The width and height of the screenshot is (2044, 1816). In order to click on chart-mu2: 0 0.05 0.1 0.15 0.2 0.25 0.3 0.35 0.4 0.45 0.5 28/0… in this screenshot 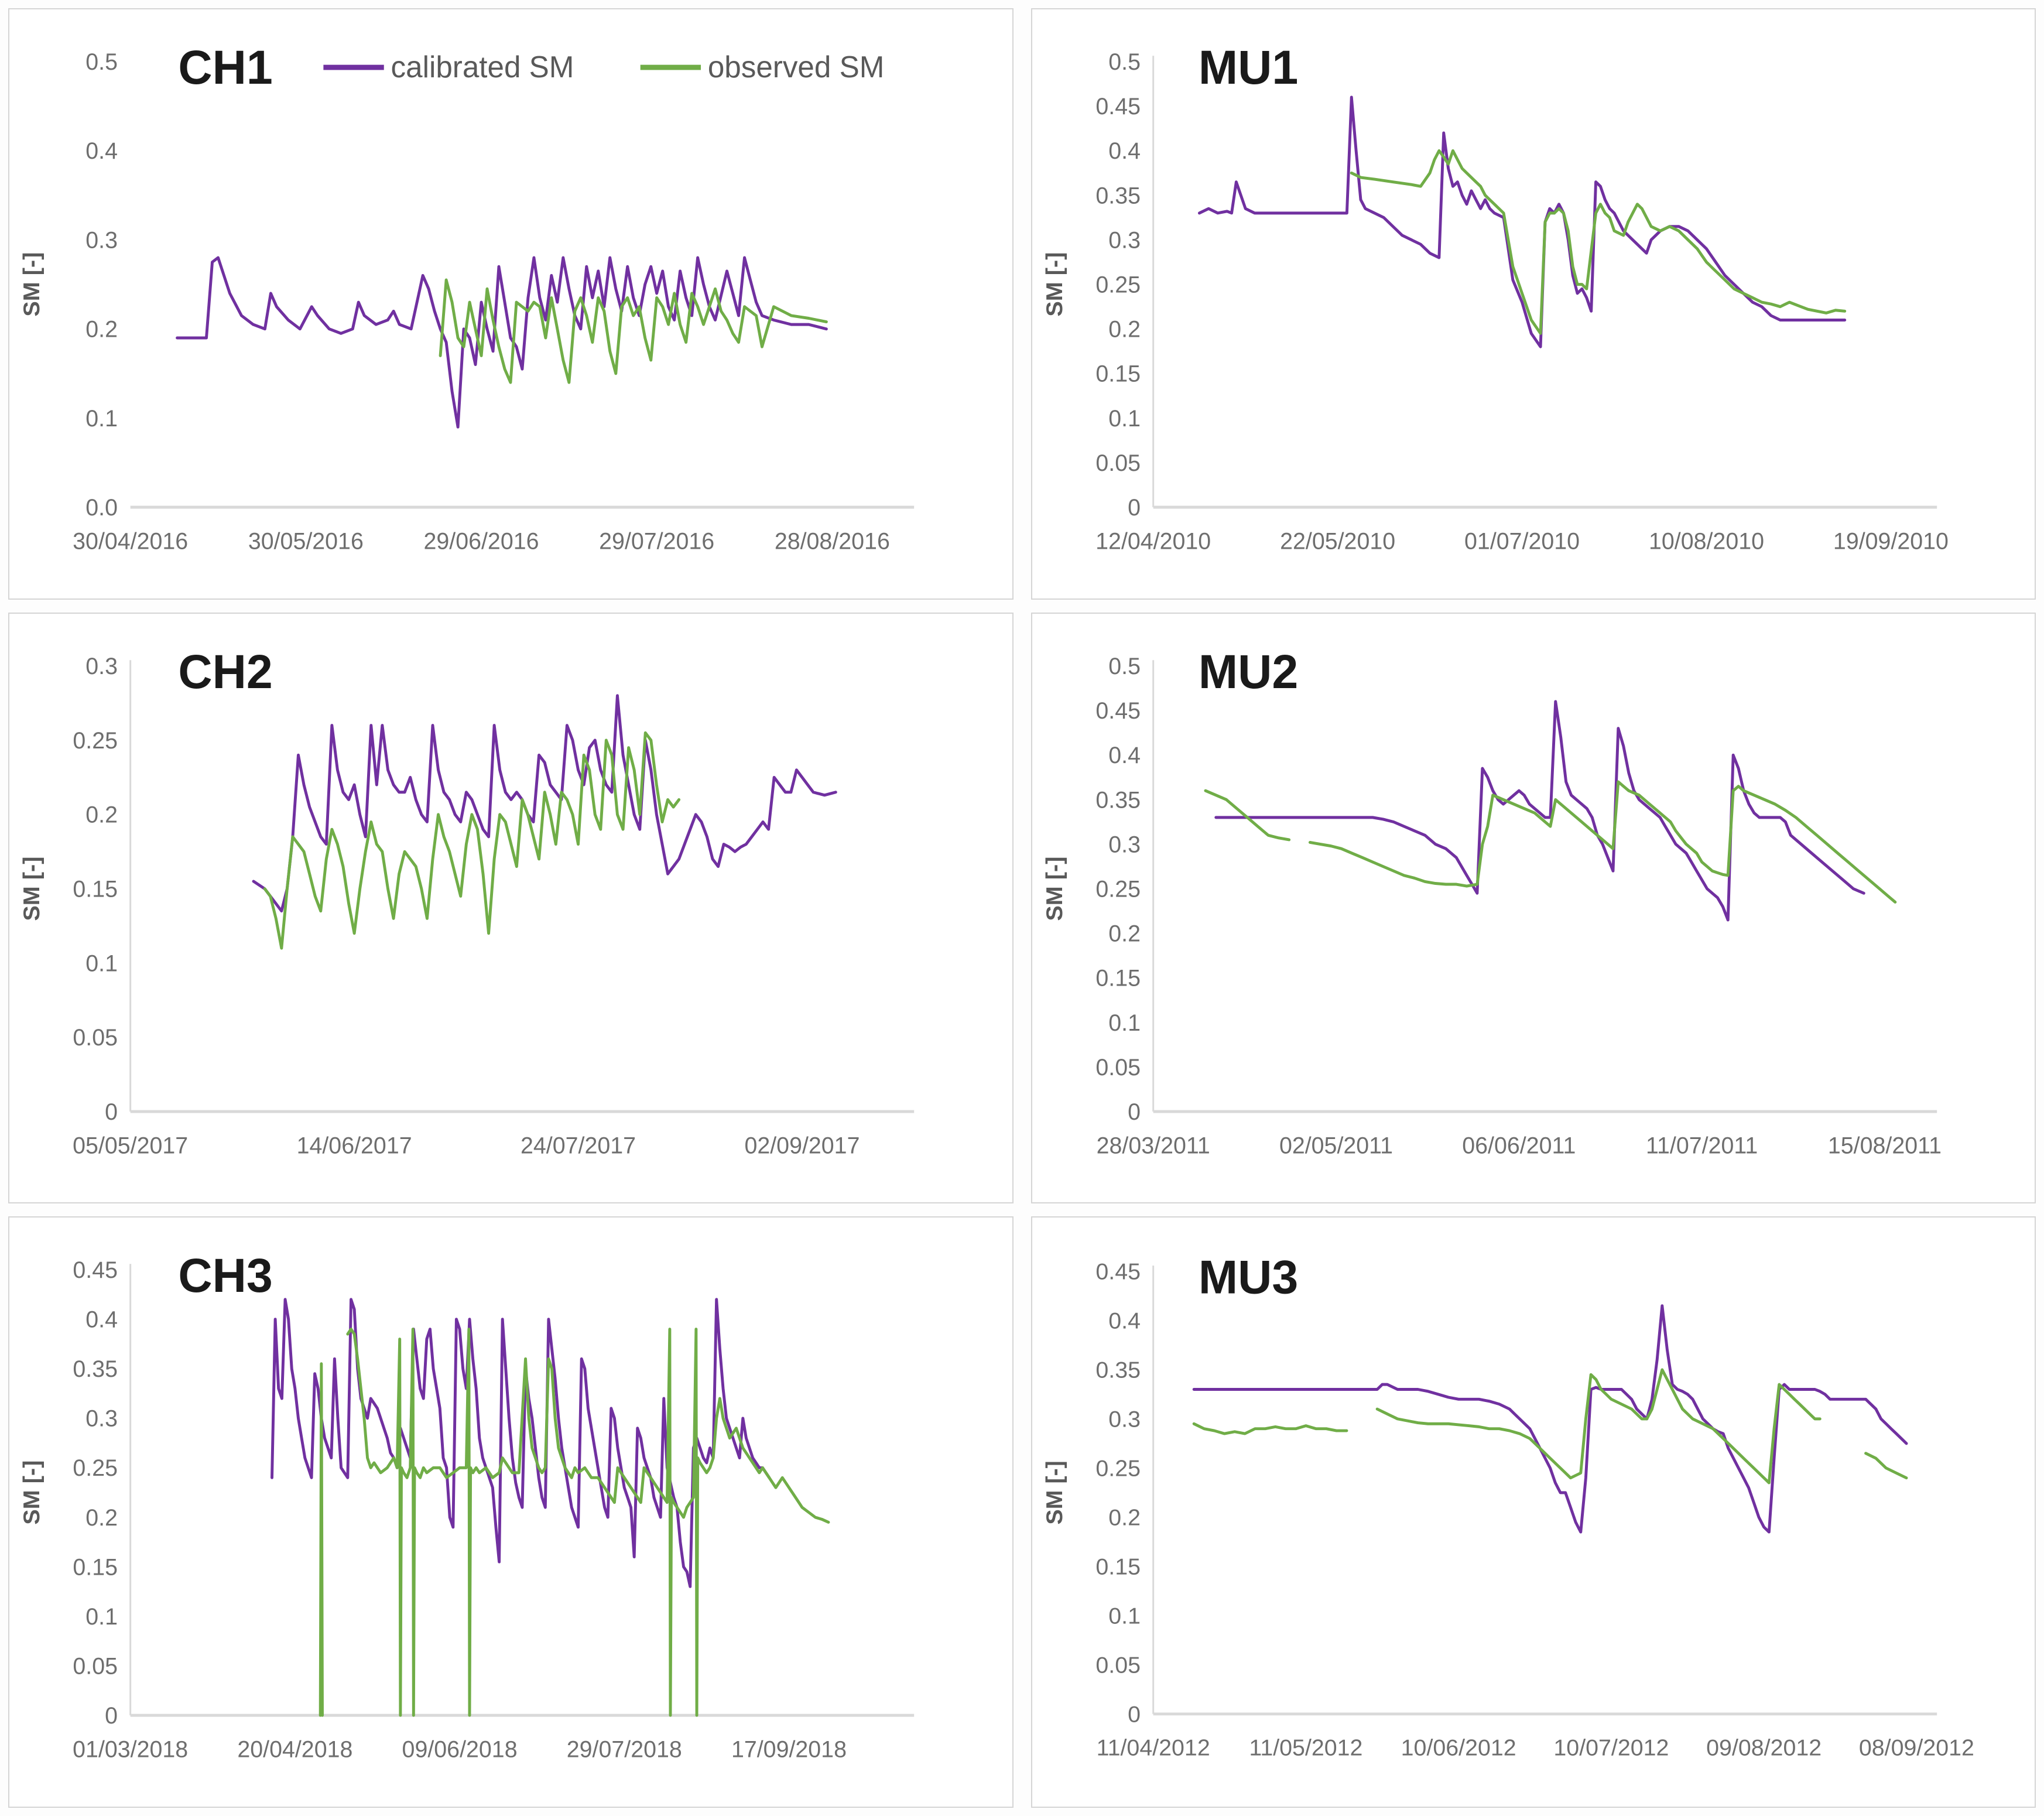, I will do `click(1492, 902)`.